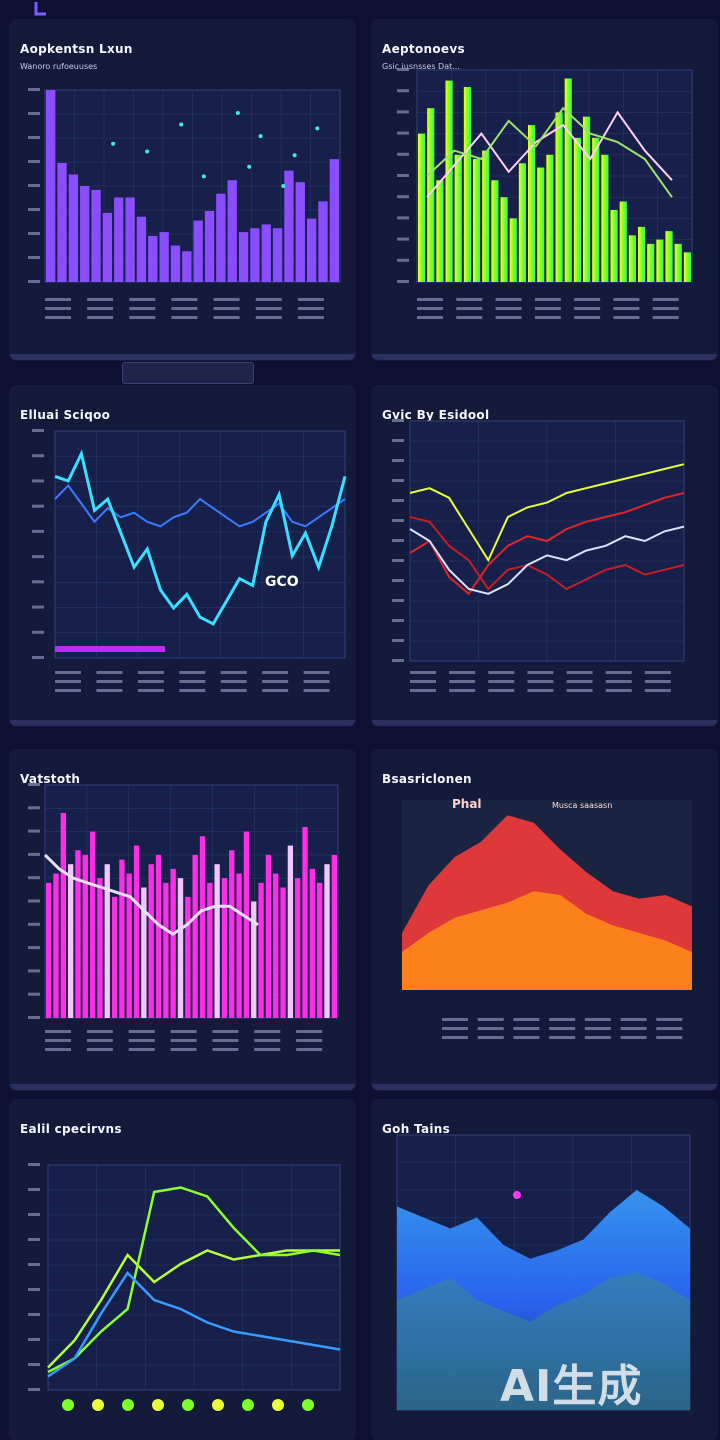  Describe the element at coordinates (547, 544) in the screenshot. I see `series-line-red` at that location.